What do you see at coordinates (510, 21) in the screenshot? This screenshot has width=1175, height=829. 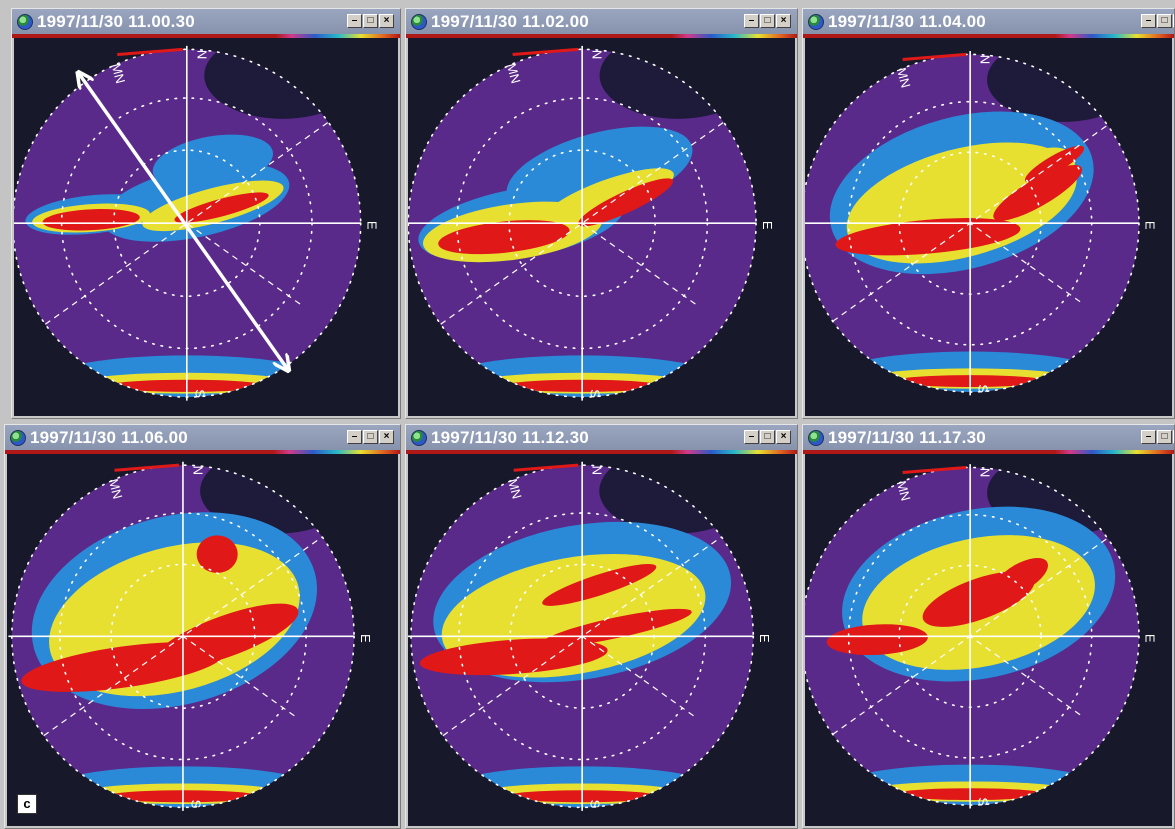 I see `window-title: 1997/11/30 11.02.00` at bounding box center [510, 21].